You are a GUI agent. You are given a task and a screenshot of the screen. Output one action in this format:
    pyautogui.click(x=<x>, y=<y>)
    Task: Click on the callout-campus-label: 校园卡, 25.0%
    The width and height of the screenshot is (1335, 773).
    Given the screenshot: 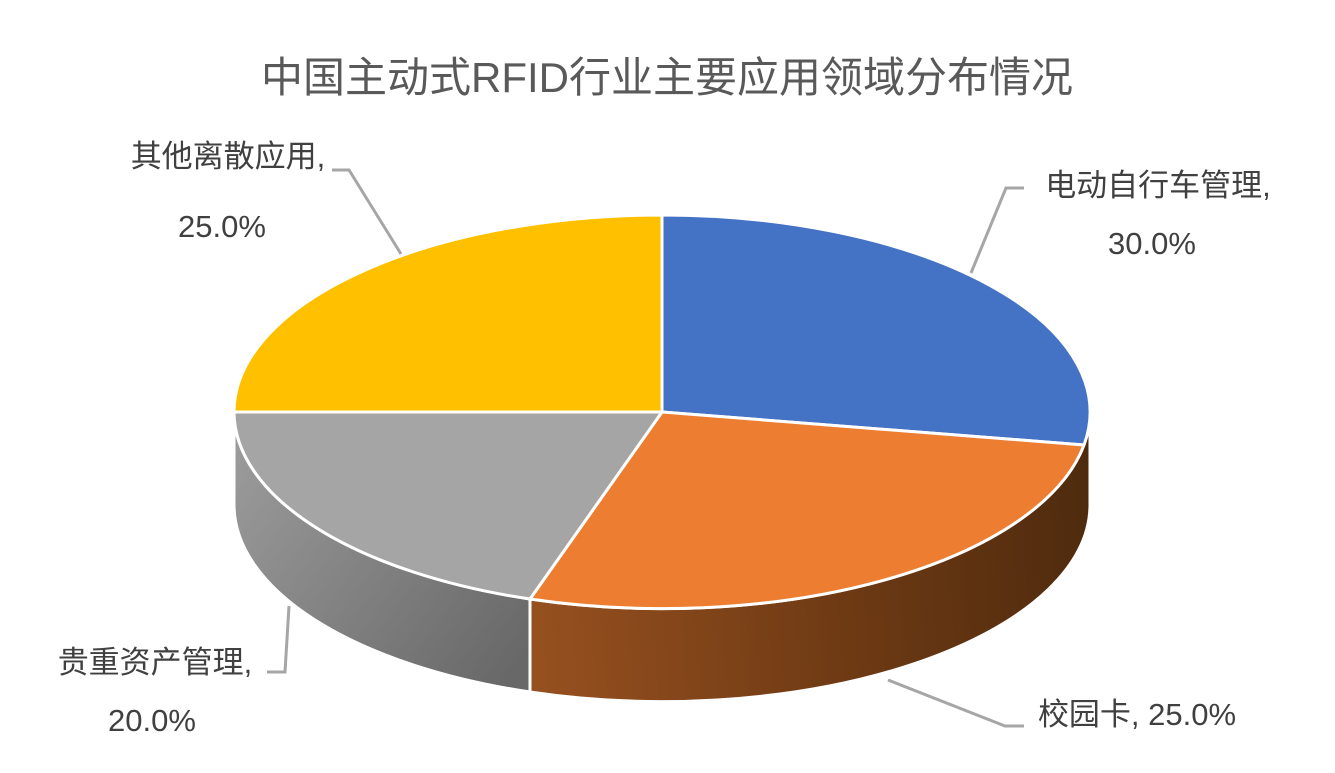 What is the action you would take?
    pyautogui.click(x=1137, y=714)
    